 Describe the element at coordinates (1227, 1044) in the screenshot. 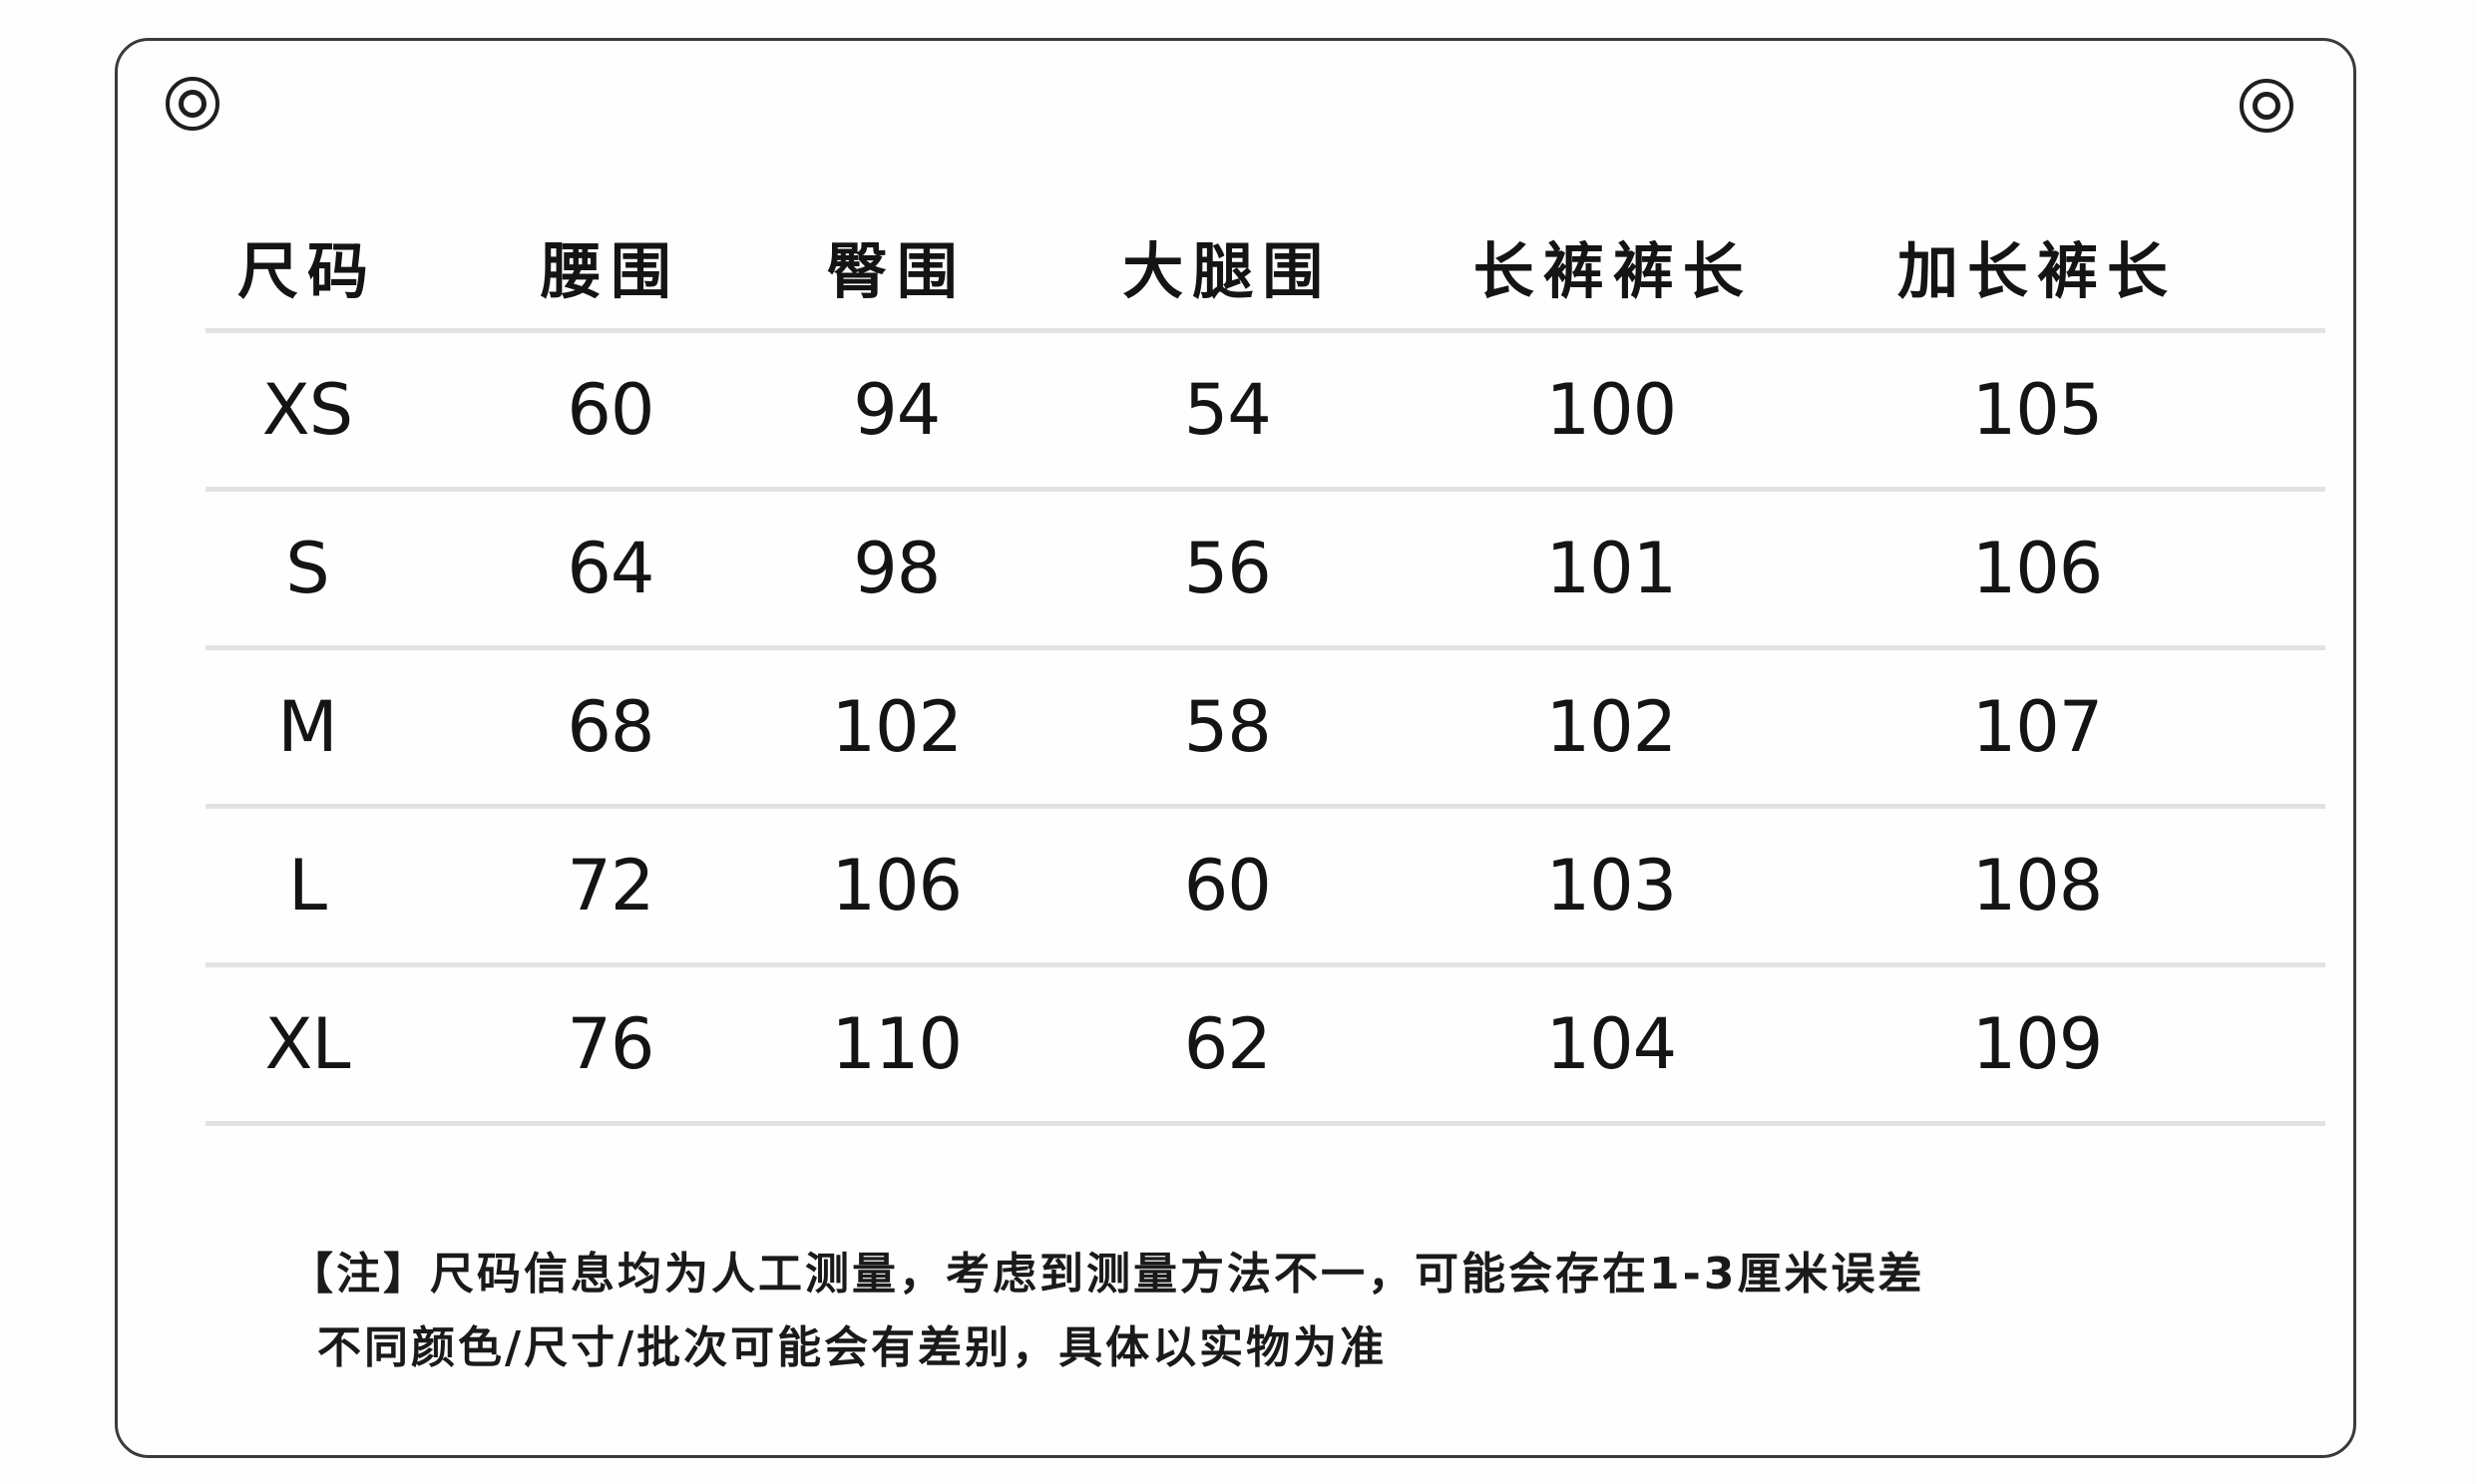

I see `value-cell: 62` at that location.